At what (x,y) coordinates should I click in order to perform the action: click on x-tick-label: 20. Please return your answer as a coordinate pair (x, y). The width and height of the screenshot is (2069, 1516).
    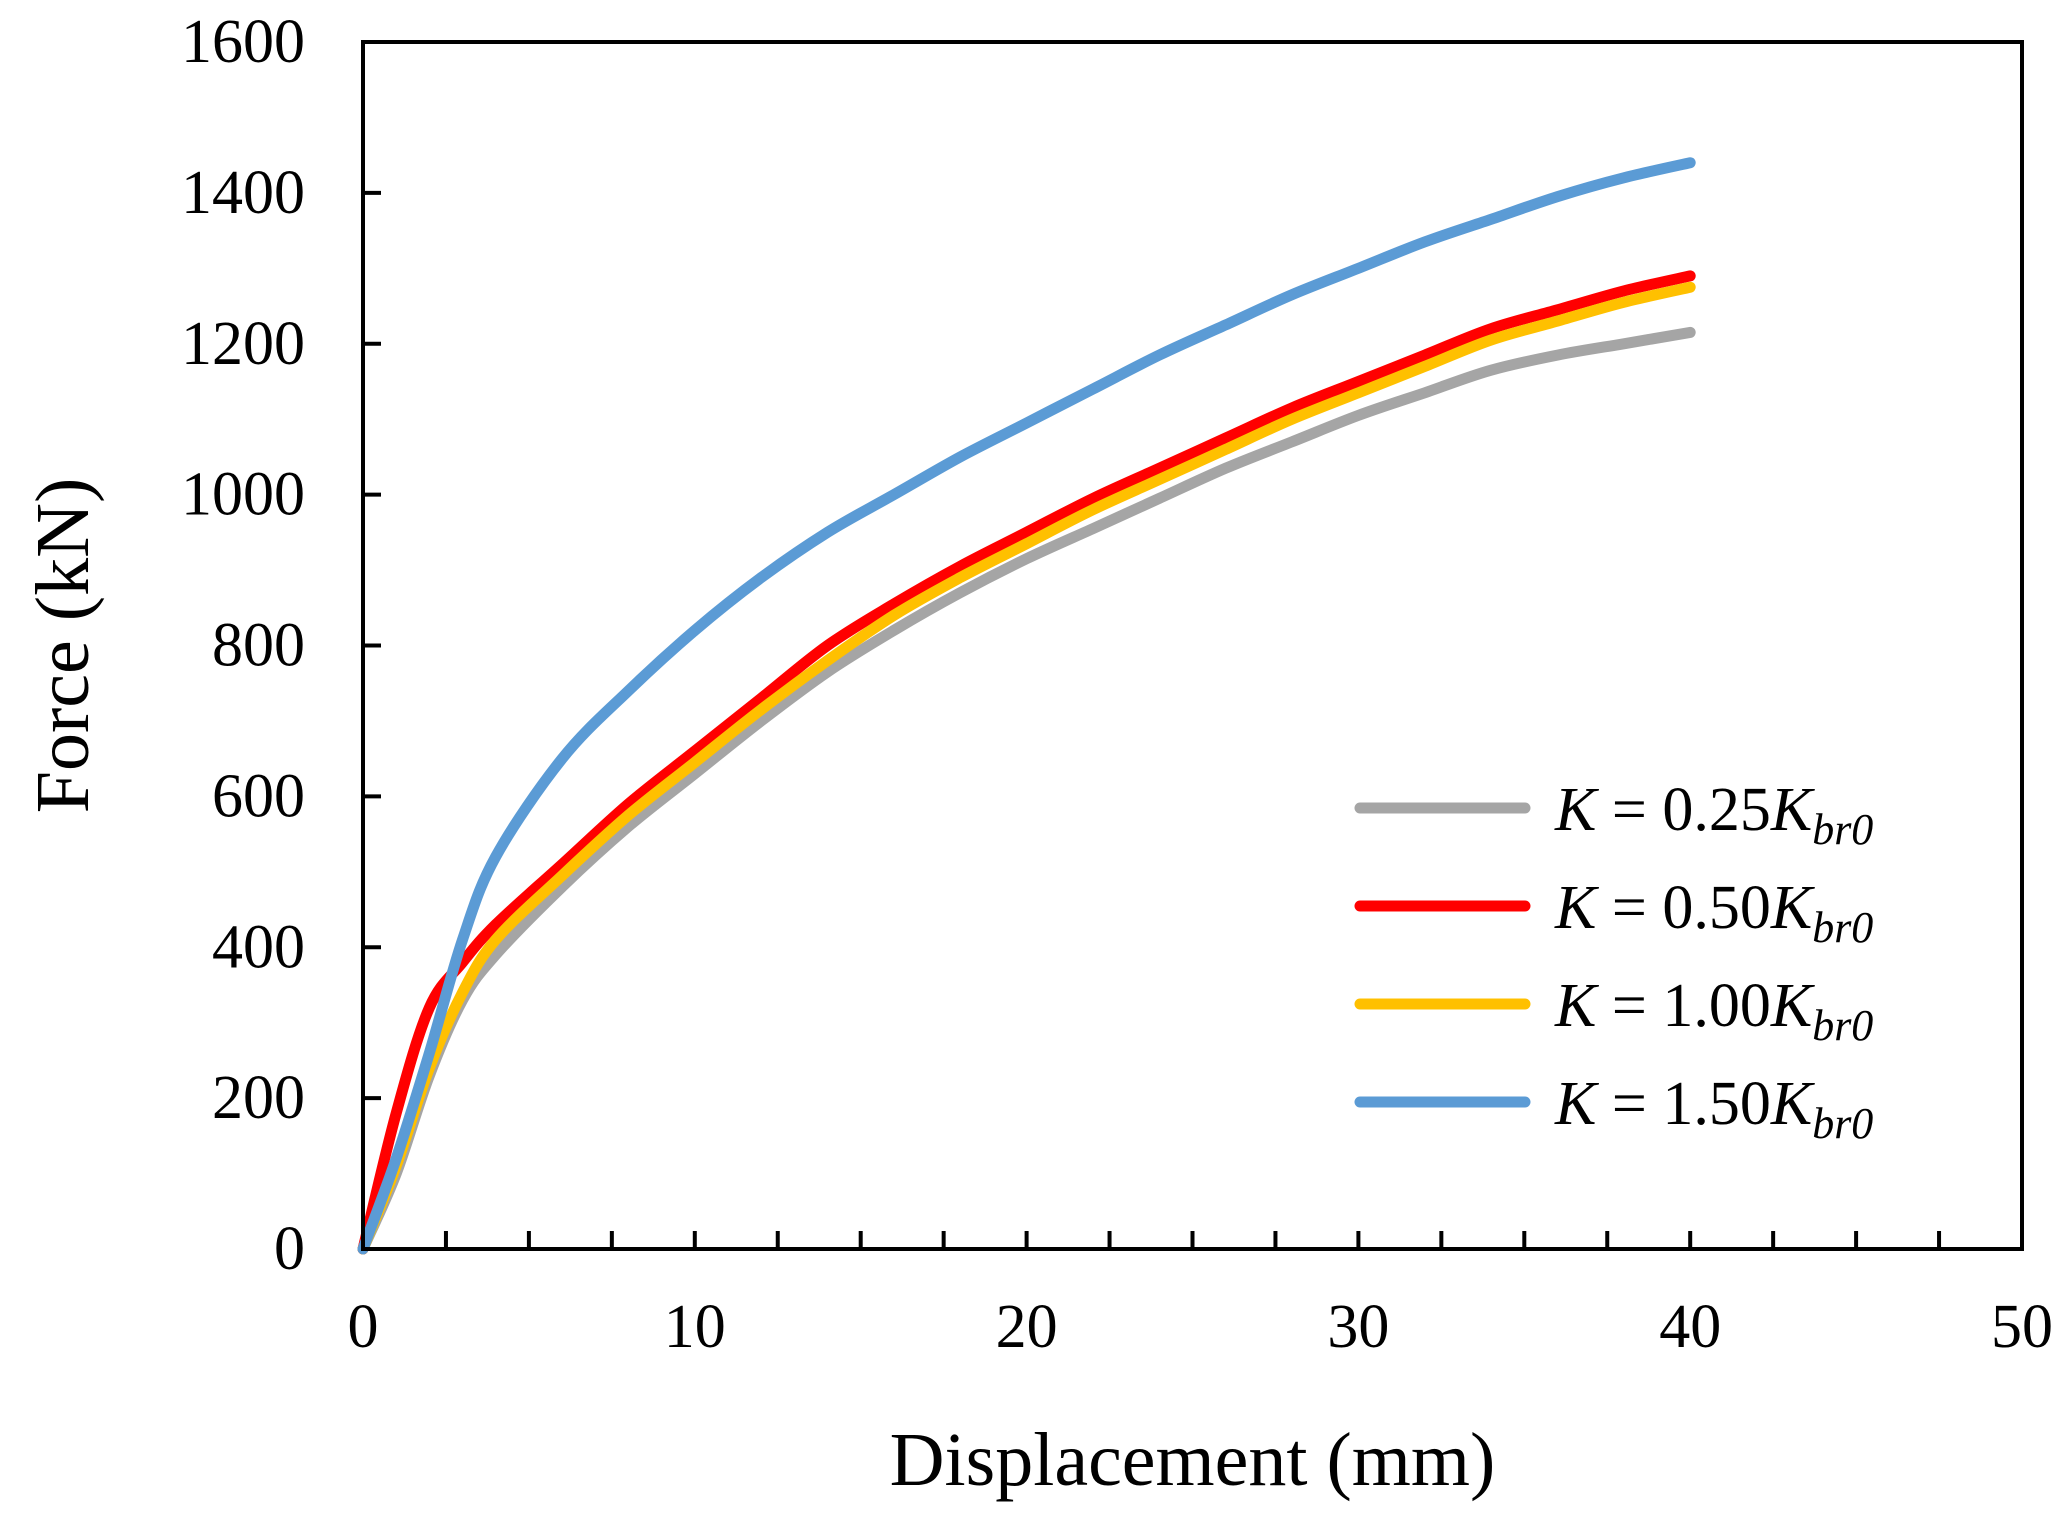
    Looking at the image, I should click on (1027, 1327).